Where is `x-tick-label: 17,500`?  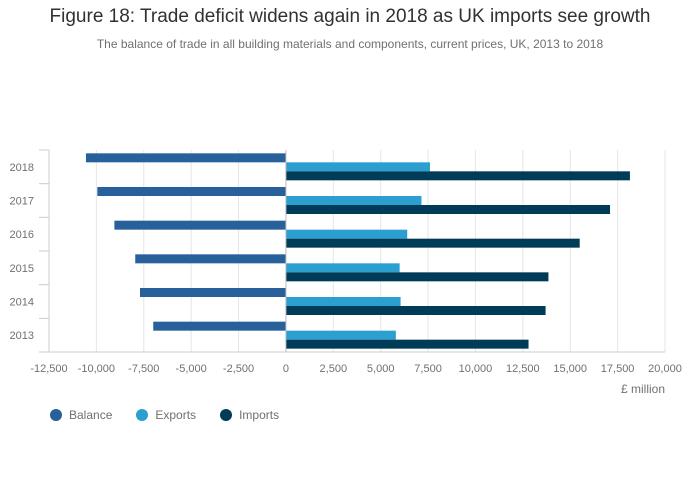
x-tick-label: 17,500 is located at coordinates (618, 369).